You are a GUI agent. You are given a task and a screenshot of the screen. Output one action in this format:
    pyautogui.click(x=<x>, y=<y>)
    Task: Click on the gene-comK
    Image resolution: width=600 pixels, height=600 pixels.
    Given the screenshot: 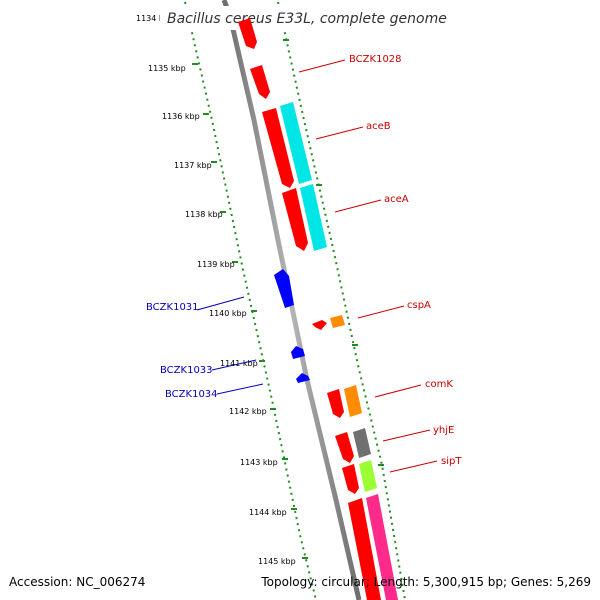 What is the action you would take?
    pyautogui.click(x=335, y=403)
    